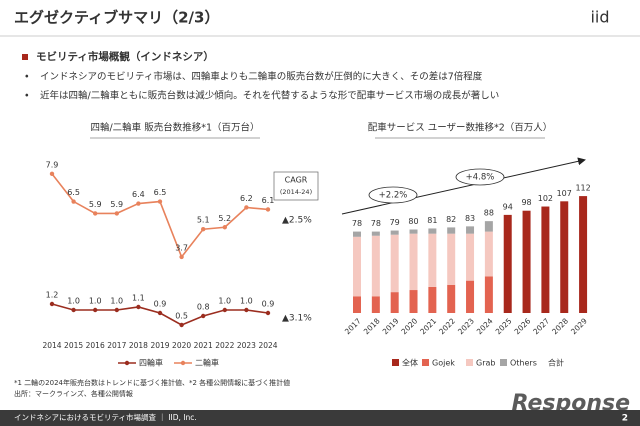 The image size is (640, 426). I want to click on data-label: 3.7, so click(181, 247).